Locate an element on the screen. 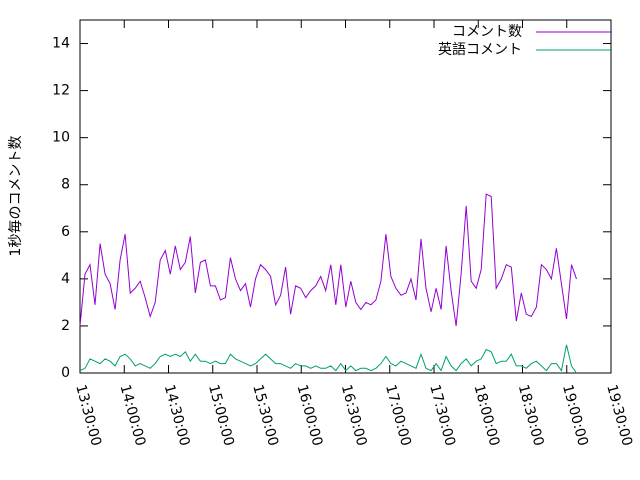 The height and width of the screenshot is (480, 640). y-tick-label: 6 is located at coordinates (65, 232).